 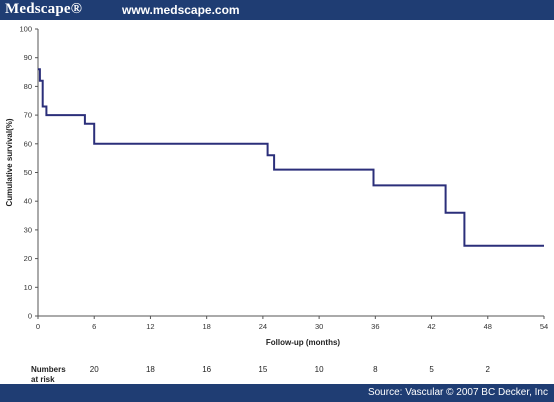 I want to click on x-axis-label: Follow-up (months), so click(x=303, y=342).